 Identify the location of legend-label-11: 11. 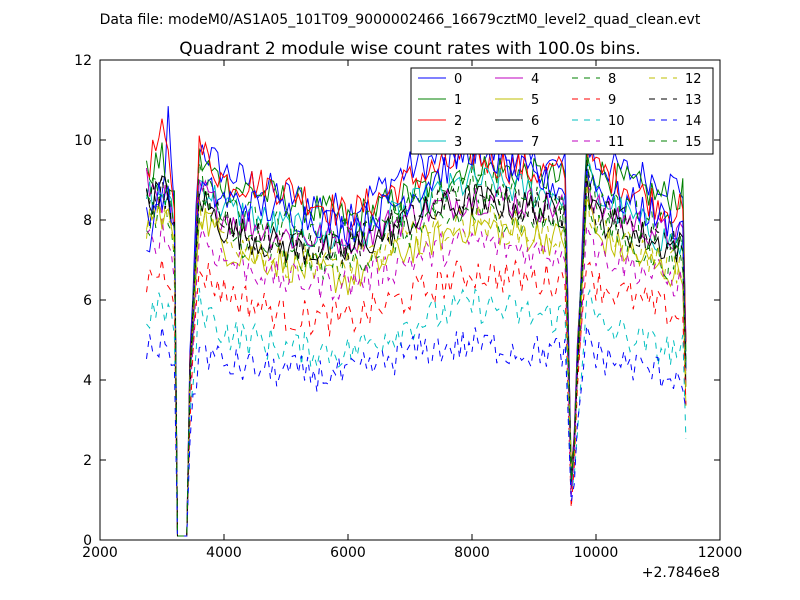
(616, 142).